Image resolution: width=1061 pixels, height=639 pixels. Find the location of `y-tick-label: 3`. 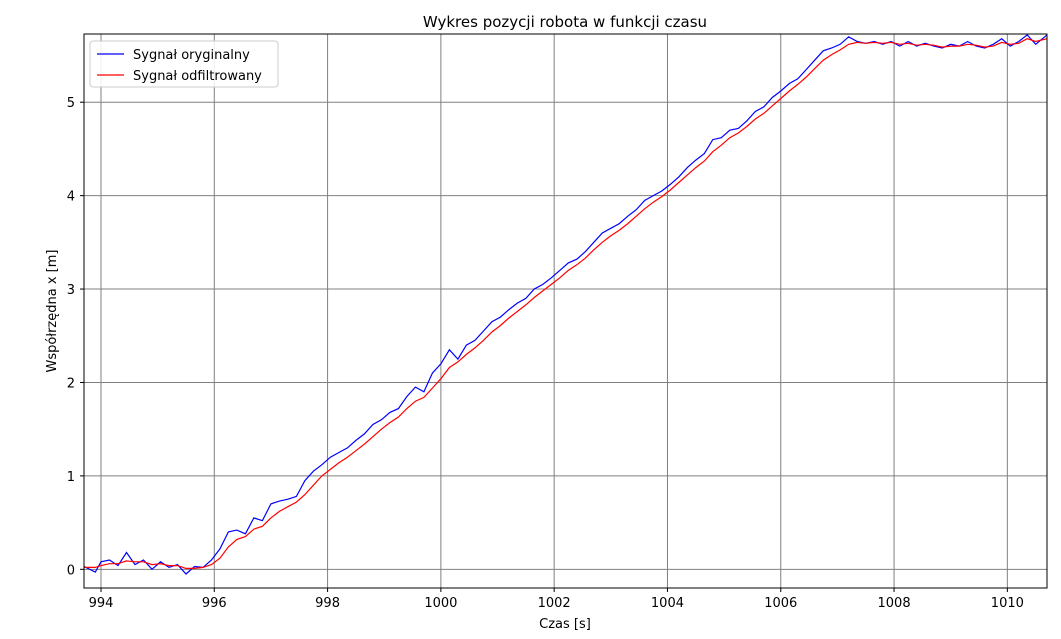

y-tick-label: 3 is located at coordinates (71, 290).